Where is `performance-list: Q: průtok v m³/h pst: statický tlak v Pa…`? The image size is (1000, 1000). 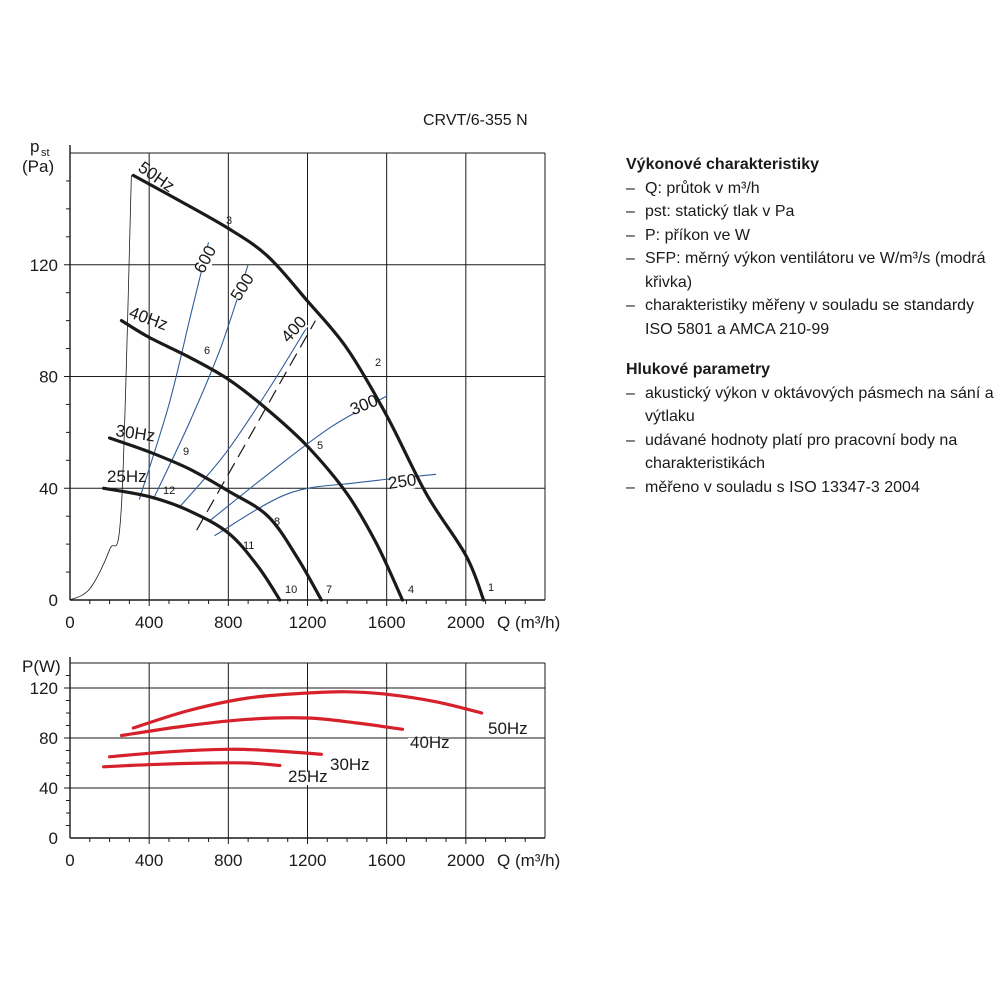 performance-list: Q: průtok v m³/h pst: statický tlak v Pa… is located at coordinates (811, 259).